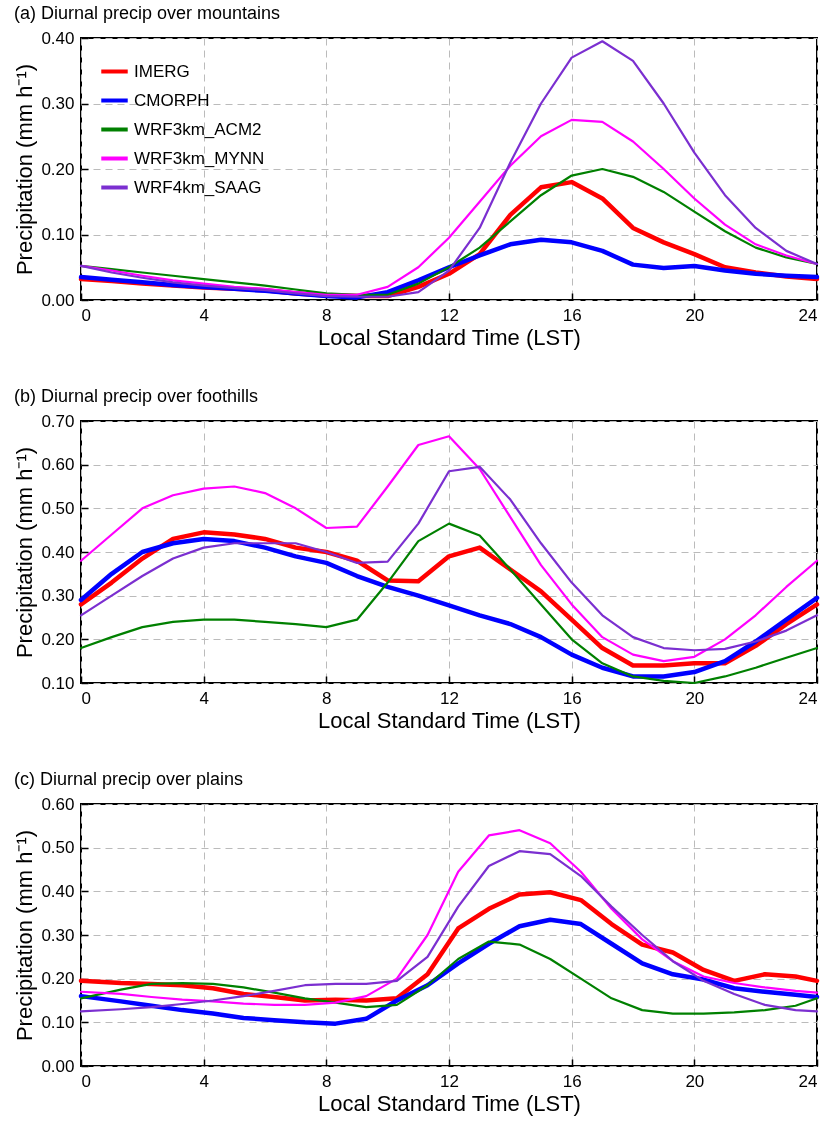  Describe the element at coordinates (198, 187) in the screenshot. I see `legend-label: WRF4km_SAAG` at that location.